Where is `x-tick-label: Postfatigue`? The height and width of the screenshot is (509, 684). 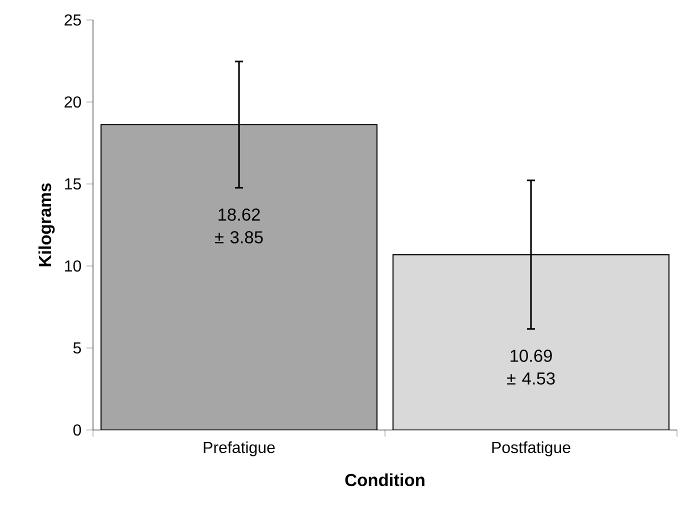
x-tick-label: Postfatigue is located at coordinates (531, 448).